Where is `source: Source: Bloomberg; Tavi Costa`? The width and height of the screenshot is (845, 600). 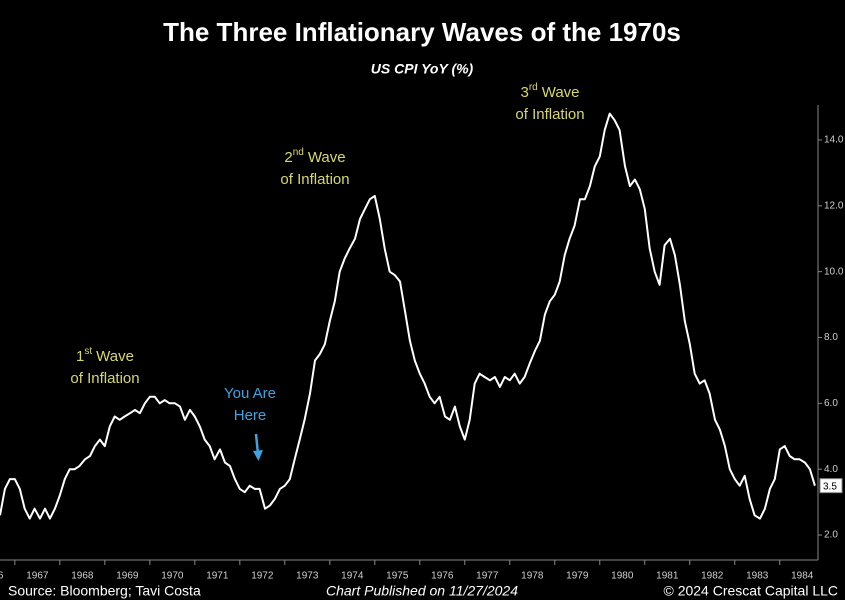 source: Source: Bloomberg; Tavi Costa is located at coordinates (104, 591).